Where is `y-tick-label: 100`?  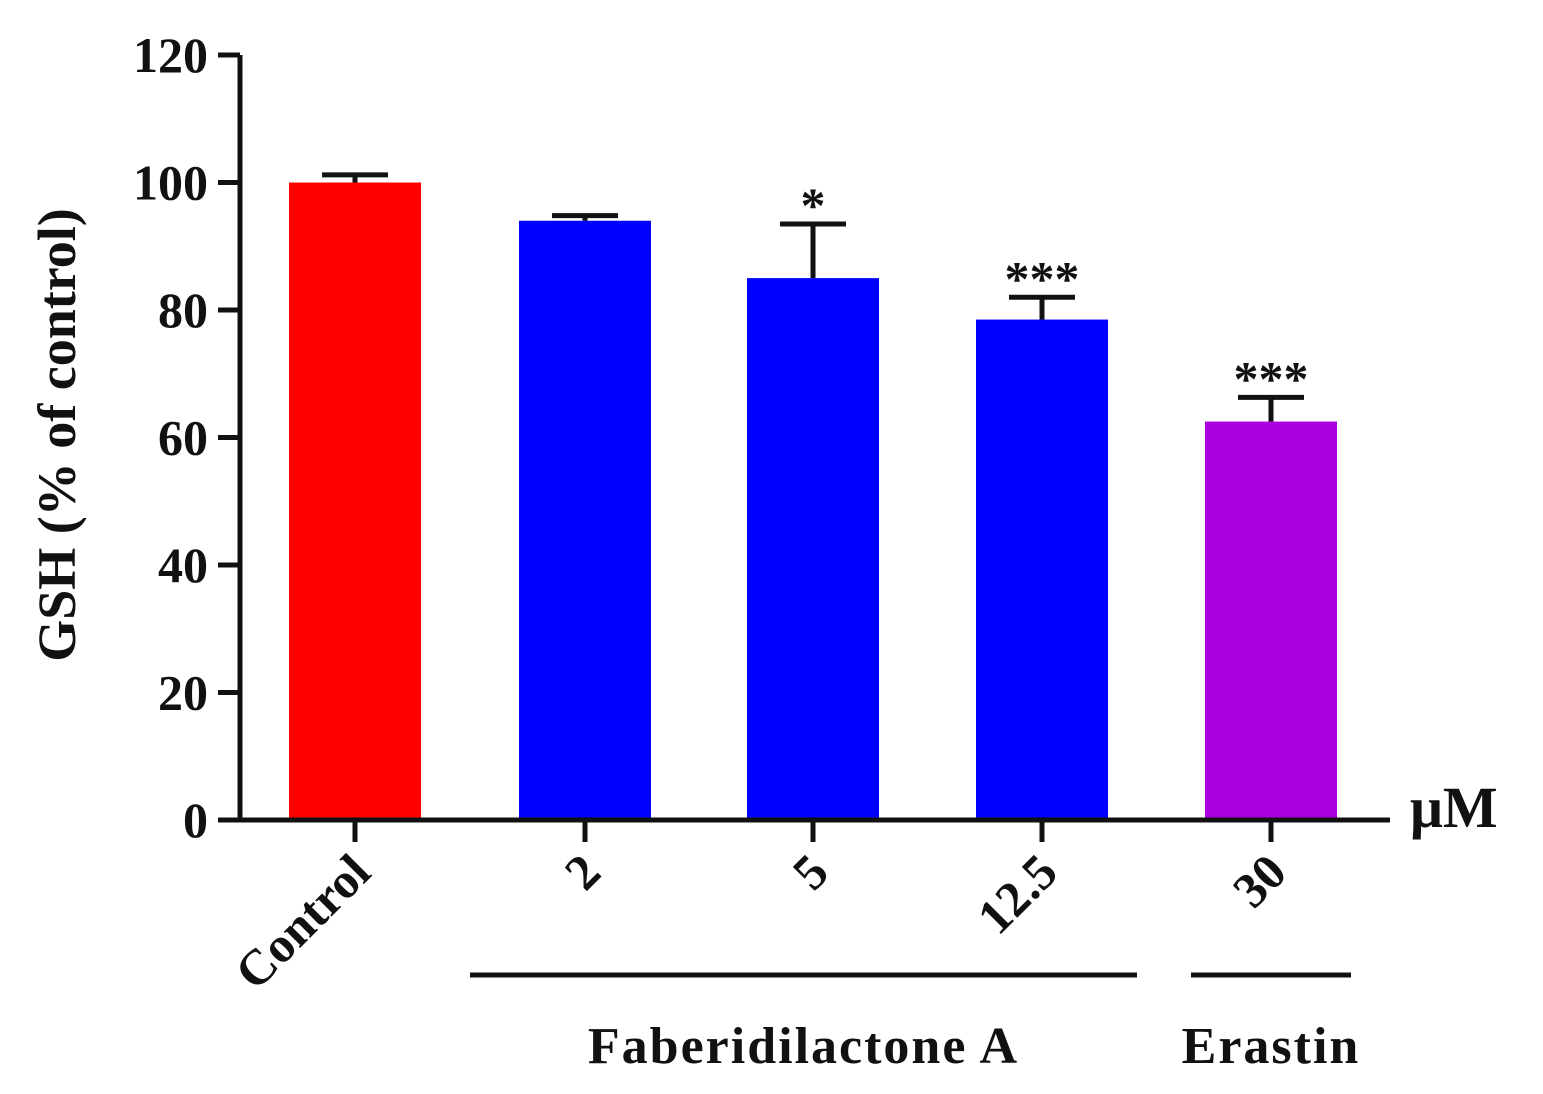
y-tick-label: 100 is located at coordinates (170, 183).